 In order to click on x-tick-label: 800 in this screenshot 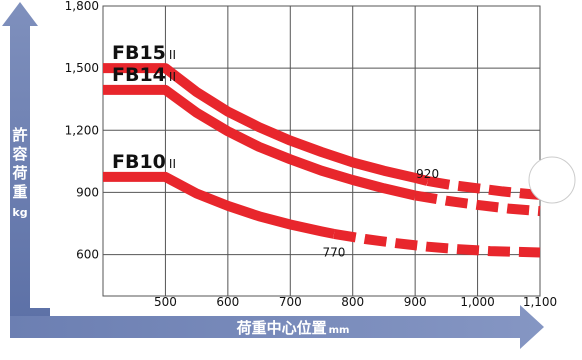, I will do `click(352, 302)`.